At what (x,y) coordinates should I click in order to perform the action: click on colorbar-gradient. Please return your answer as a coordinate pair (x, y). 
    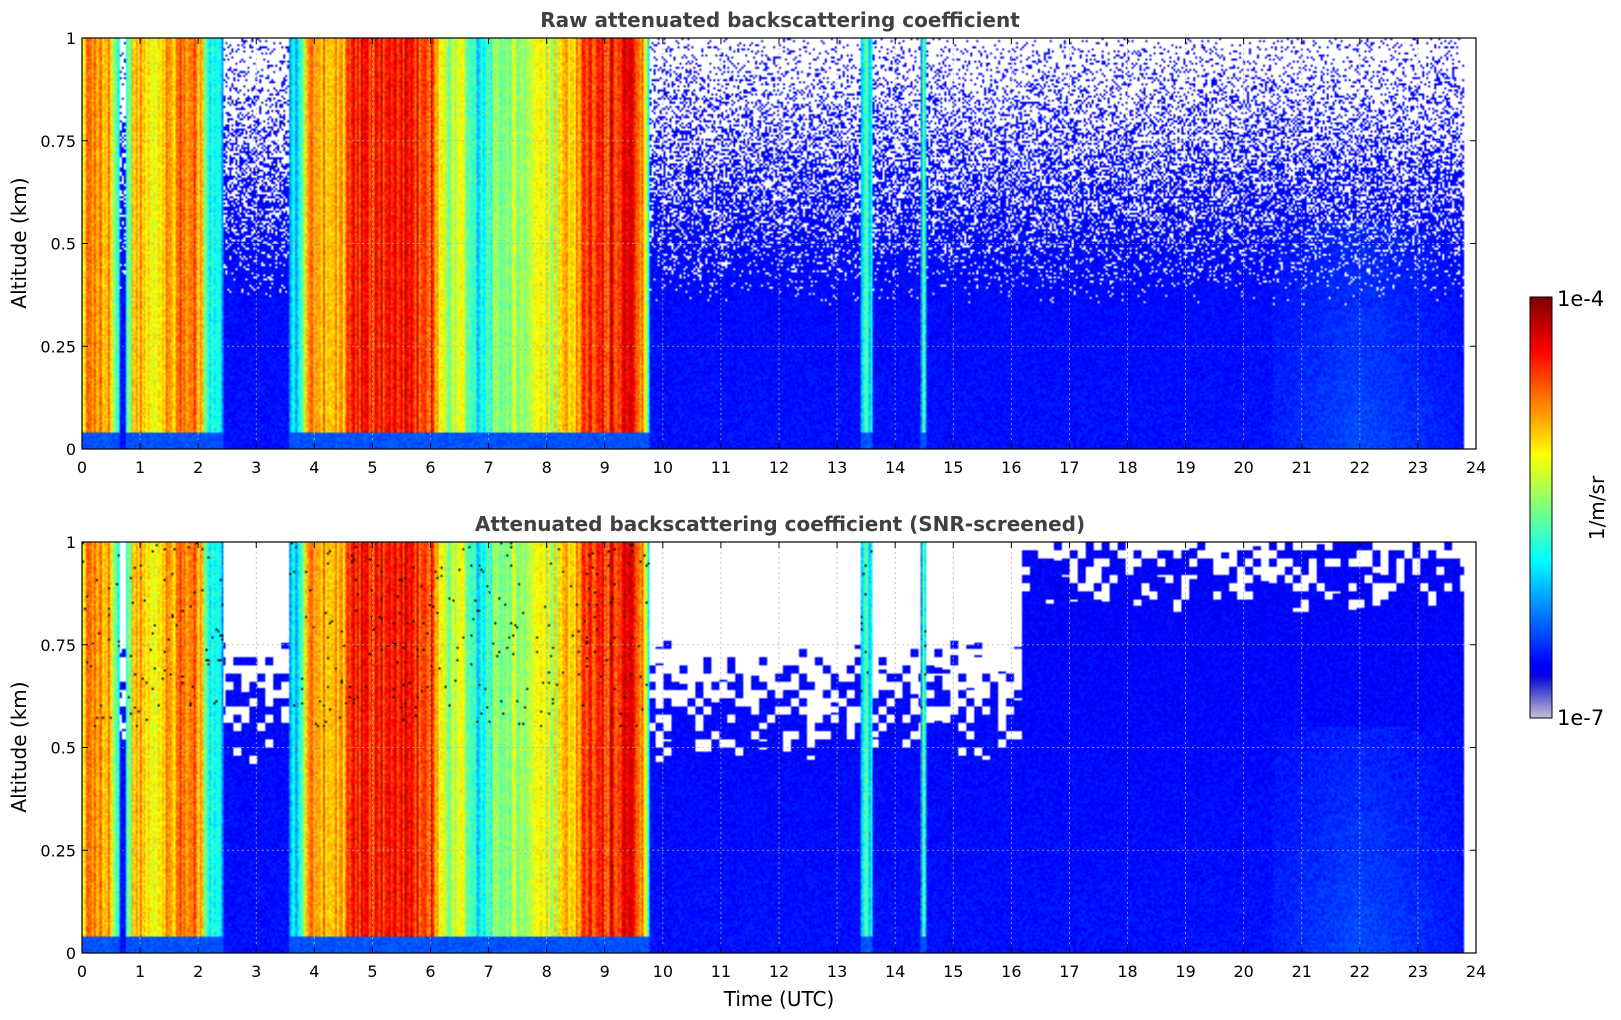
    Looking at the image, I should click on (1541, 507).